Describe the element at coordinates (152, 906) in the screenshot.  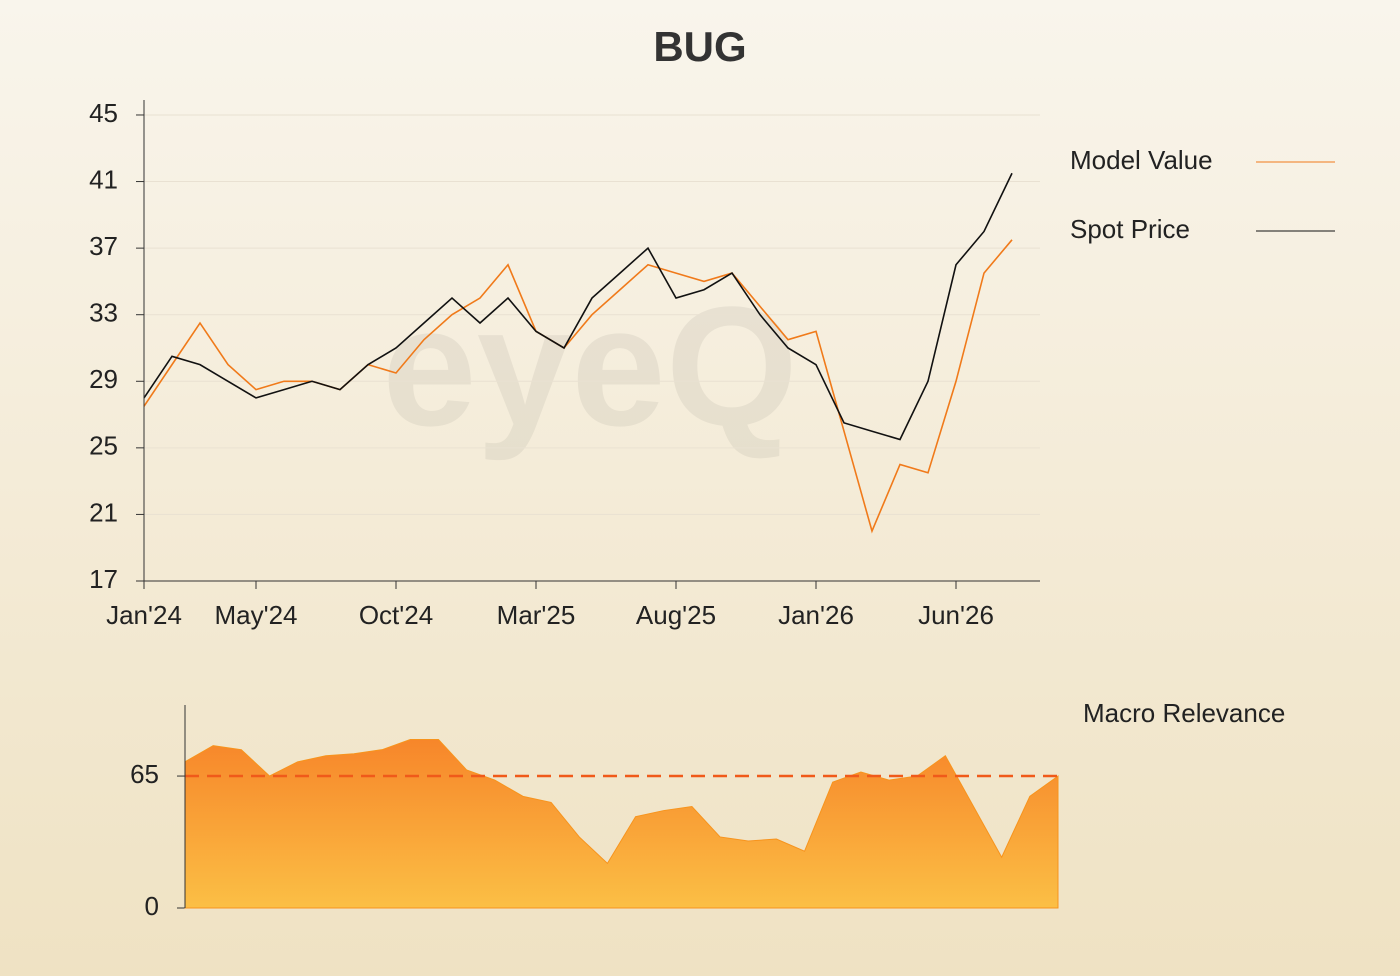
I see `y-tick-label: 0` at that location.